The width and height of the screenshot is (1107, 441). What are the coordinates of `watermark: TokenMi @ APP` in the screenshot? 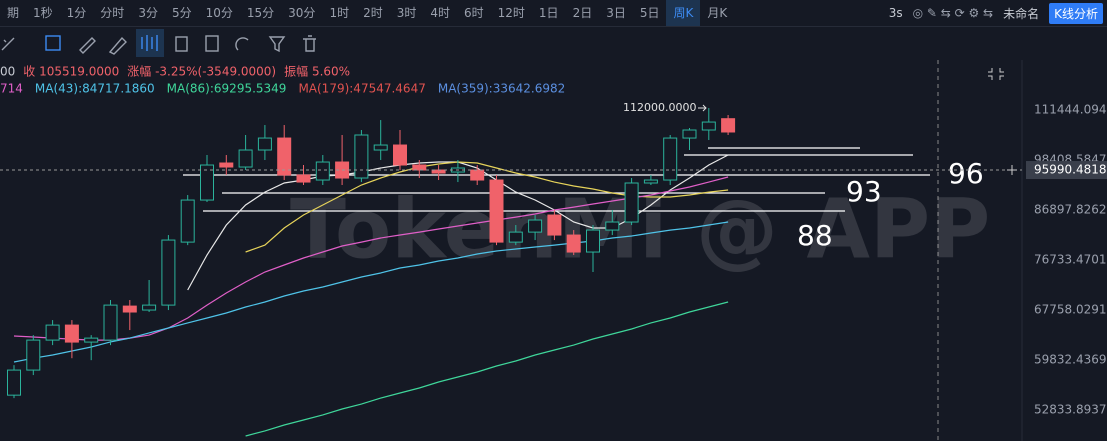 It's located at (640, 229).